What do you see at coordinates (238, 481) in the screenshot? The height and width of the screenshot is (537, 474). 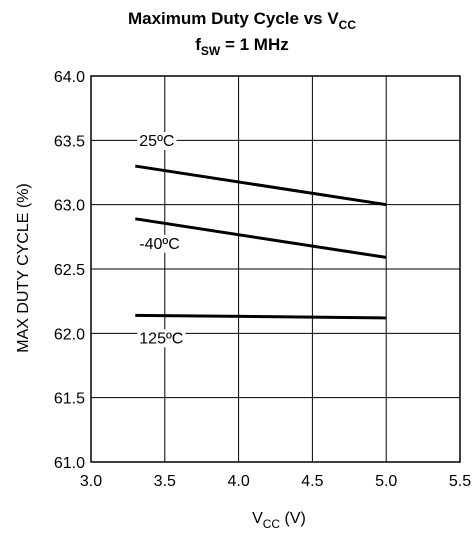 I see `x-tick-label: 4.0` at bounding box center [238, 481].